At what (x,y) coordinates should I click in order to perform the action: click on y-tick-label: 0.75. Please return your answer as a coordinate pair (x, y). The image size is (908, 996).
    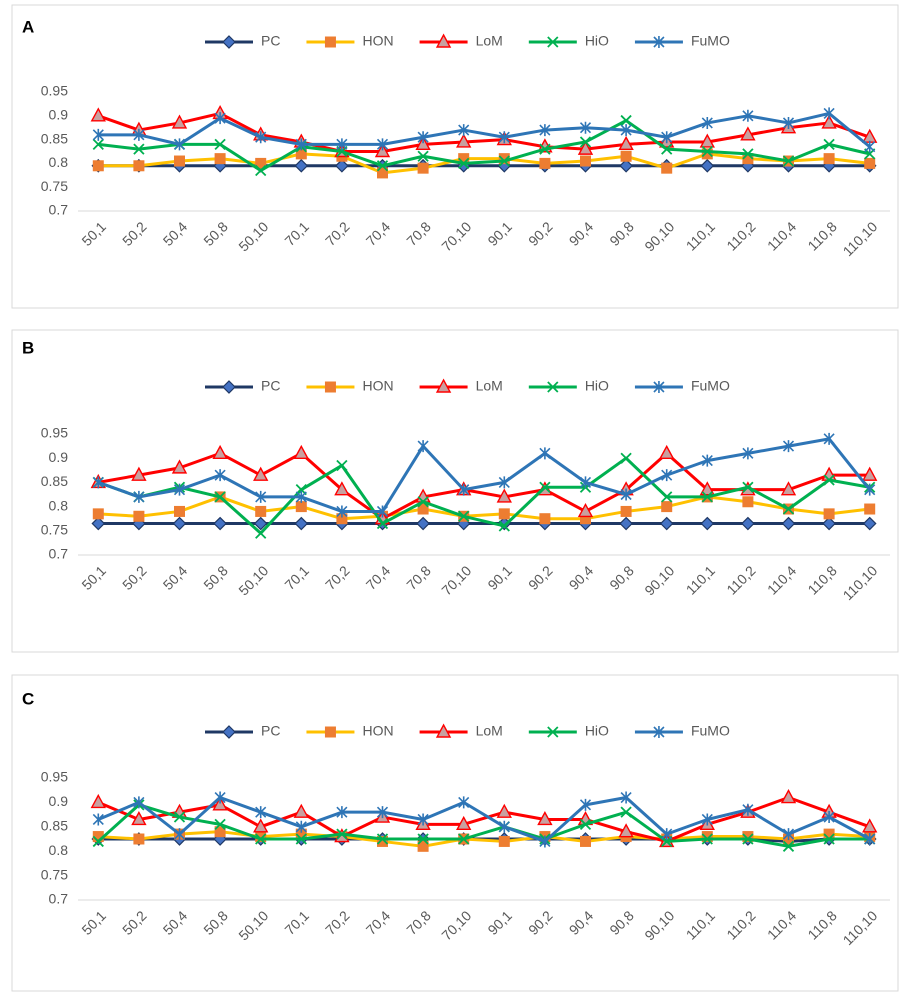
    Looking at the image, I should click on (54, 874).